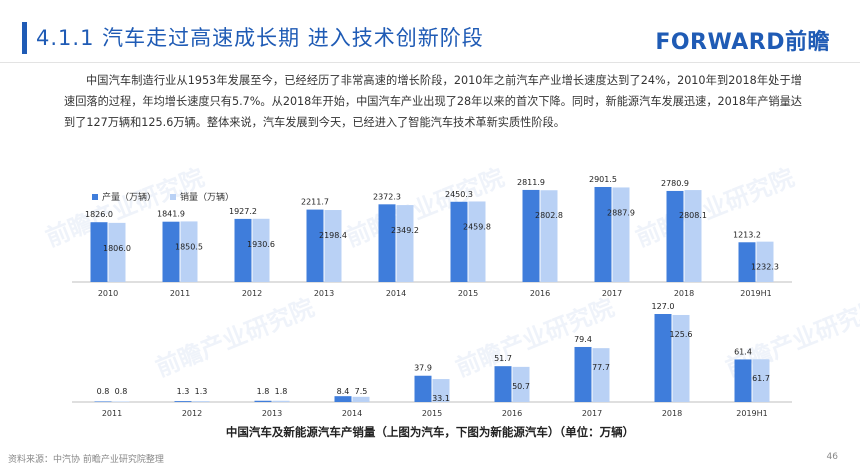 This screenshot has width=860, height=474. Describe the element at coordinates (129, 198) in the screenshot. I see `legend-label-production: 产量（万辆）` at that location.